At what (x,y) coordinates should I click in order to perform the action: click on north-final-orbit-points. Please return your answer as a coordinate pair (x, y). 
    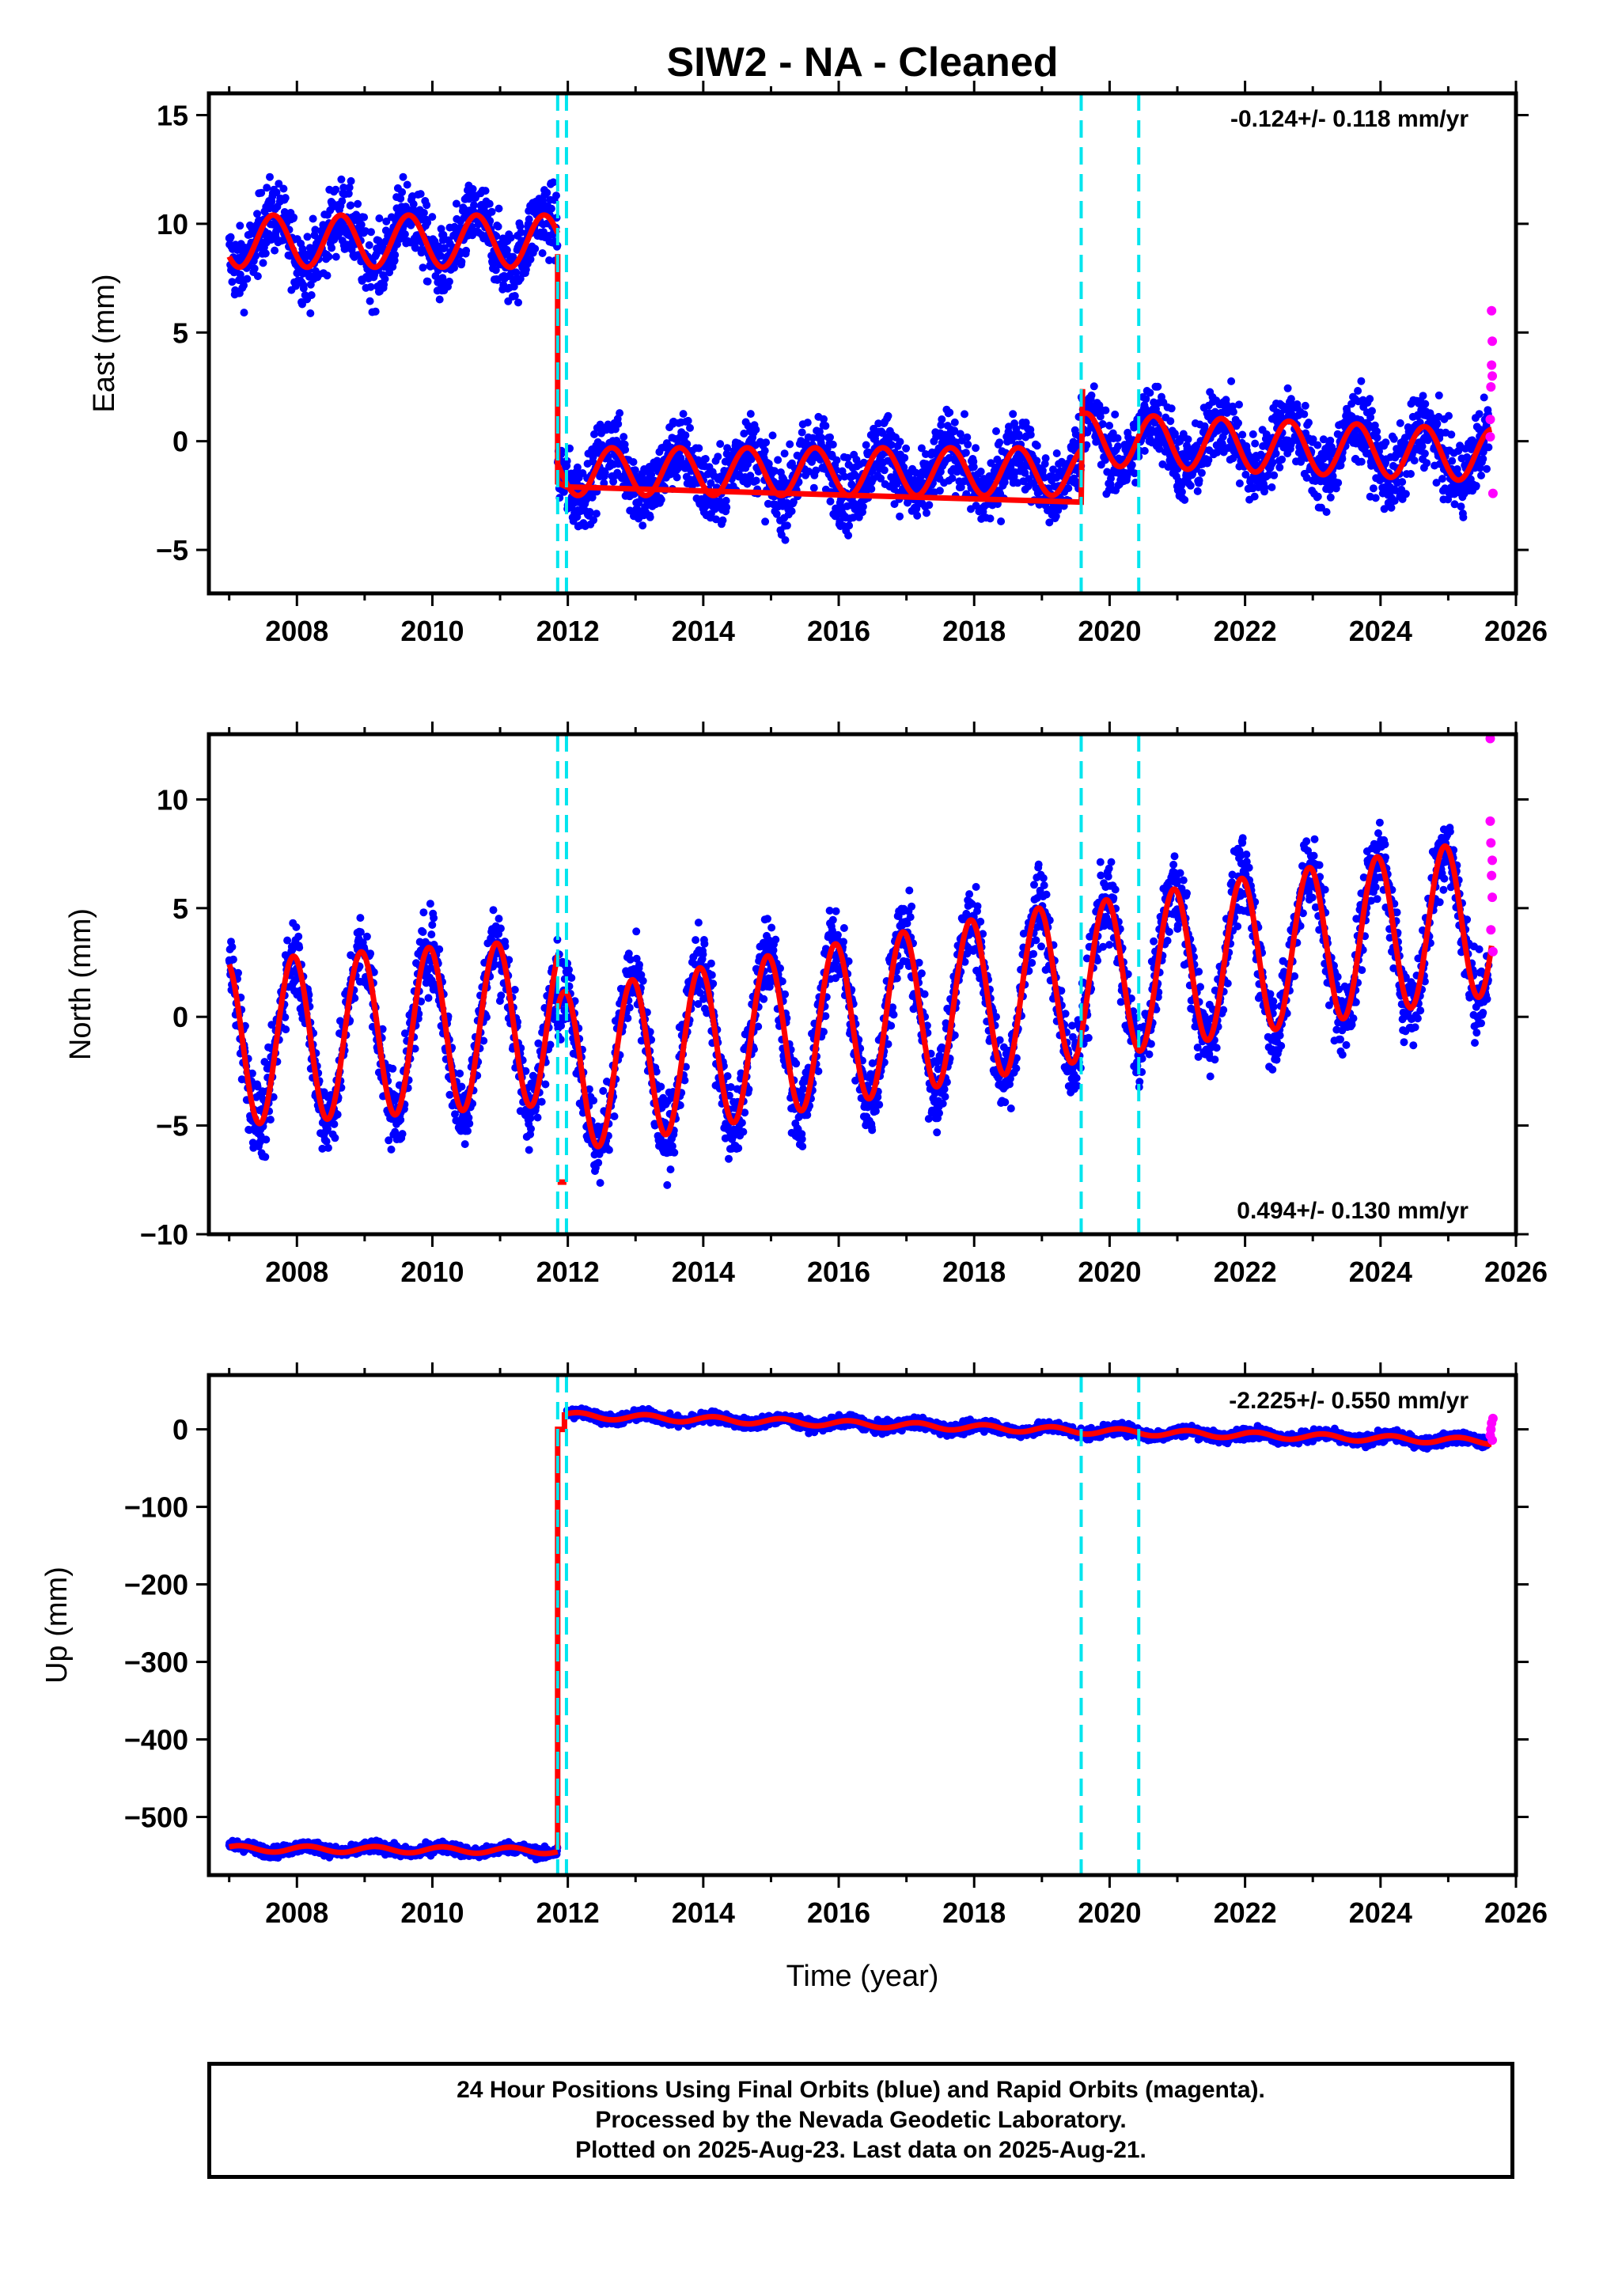
    Looking at the image, I should click on (859, 1004).